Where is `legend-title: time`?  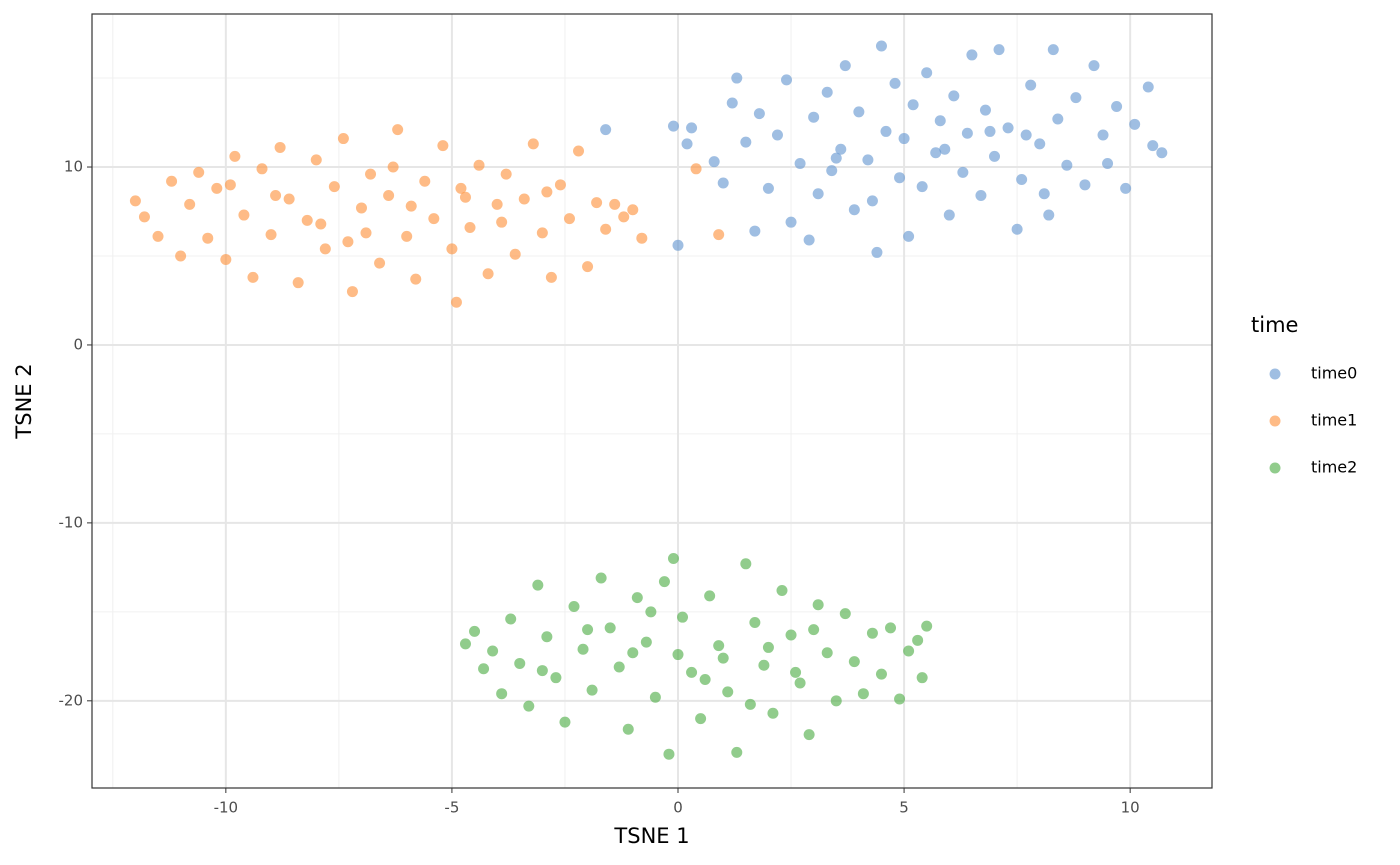 legend-title: time is located at coordinates (1274, 325).